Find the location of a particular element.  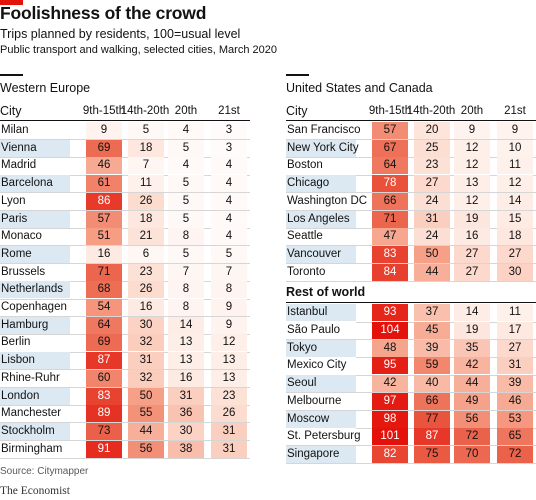

value-cell: 50 is located at coordinates (432, 254).